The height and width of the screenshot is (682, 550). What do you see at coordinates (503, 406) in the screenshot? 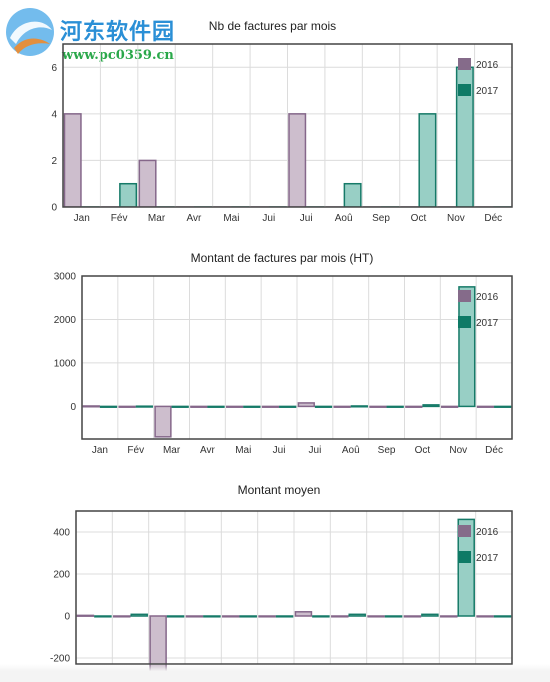
I see `bar-2017-Déc` at bounding box center [503, 406].